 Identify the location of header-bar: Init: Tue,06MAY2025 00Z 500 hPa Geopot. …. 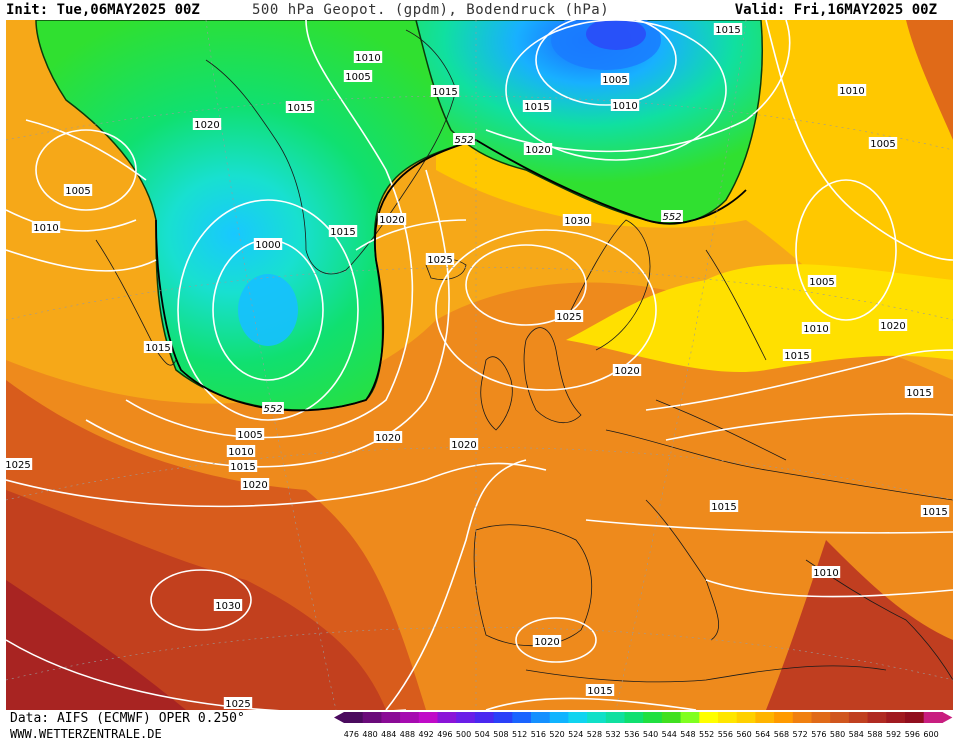
(479, 10).